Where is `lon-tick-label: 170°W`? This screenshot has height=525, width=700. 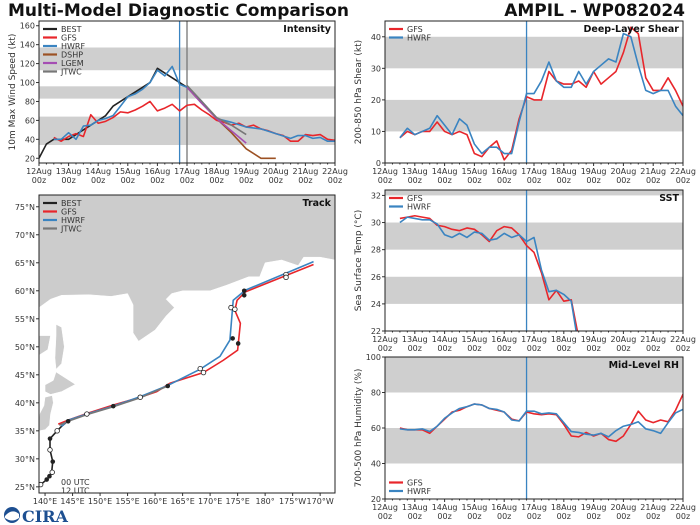
lon-tick-label: 170°W is located at coordinates (320, 501).